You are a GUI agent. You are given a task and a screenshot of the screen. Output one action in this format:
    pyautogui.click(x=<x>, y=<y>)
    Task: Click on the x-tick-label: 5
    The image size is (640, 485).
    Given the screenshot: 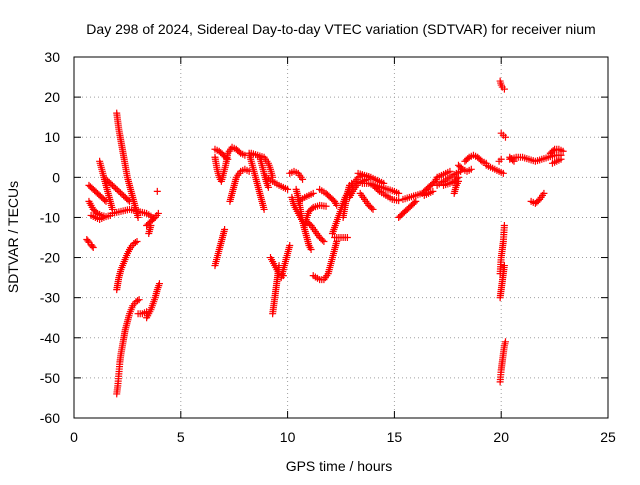 What is the action you would take?
    pyautogui.click(x=181, y=437)
    